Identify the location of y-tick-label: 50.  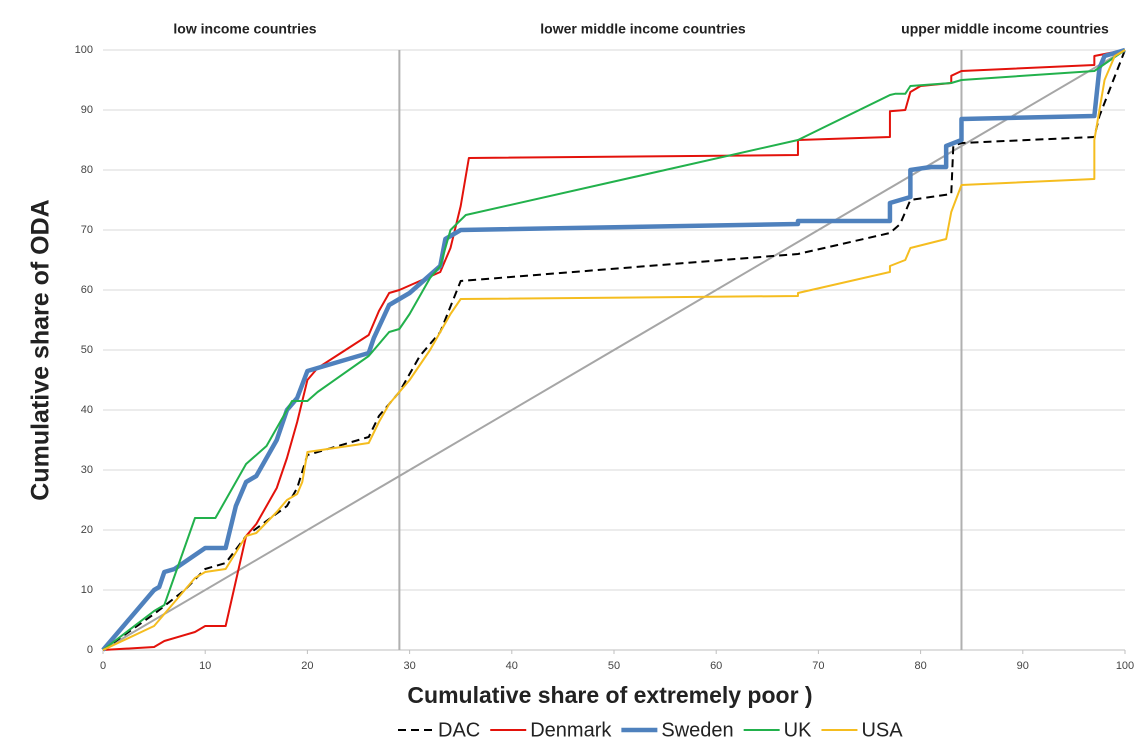
(87, 350).